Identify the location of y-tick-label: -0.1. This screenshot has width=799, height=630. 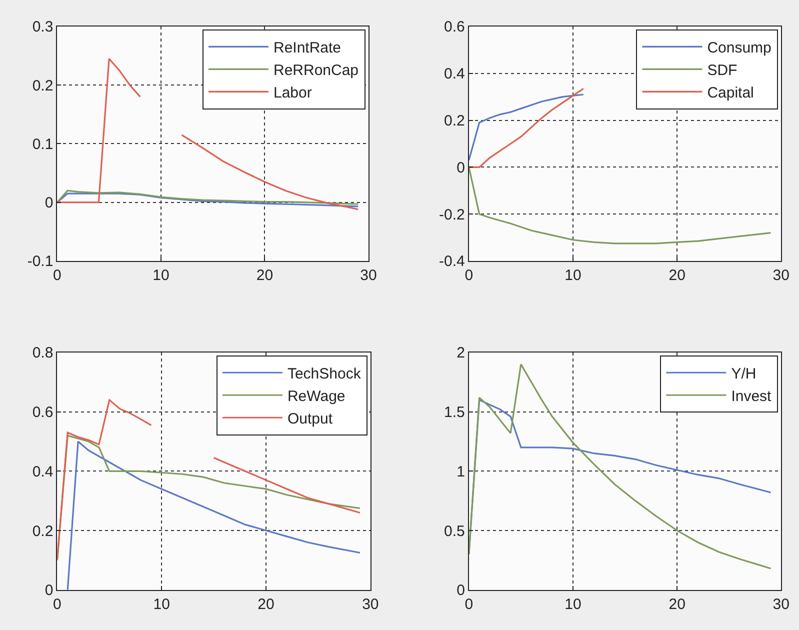
(40, 261).